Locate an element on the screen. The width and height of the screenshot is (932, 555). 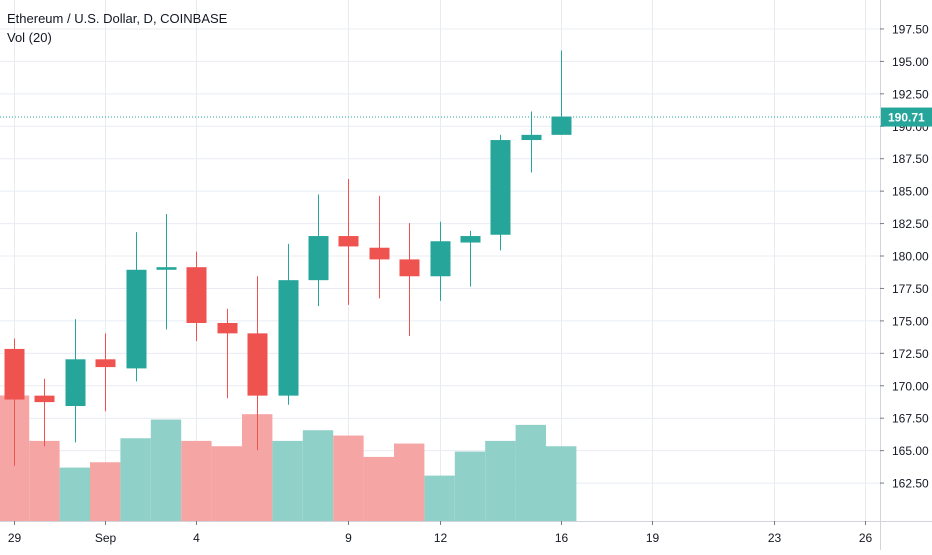
price-tick-label: 195.00 is located at coordinates (910, 62).